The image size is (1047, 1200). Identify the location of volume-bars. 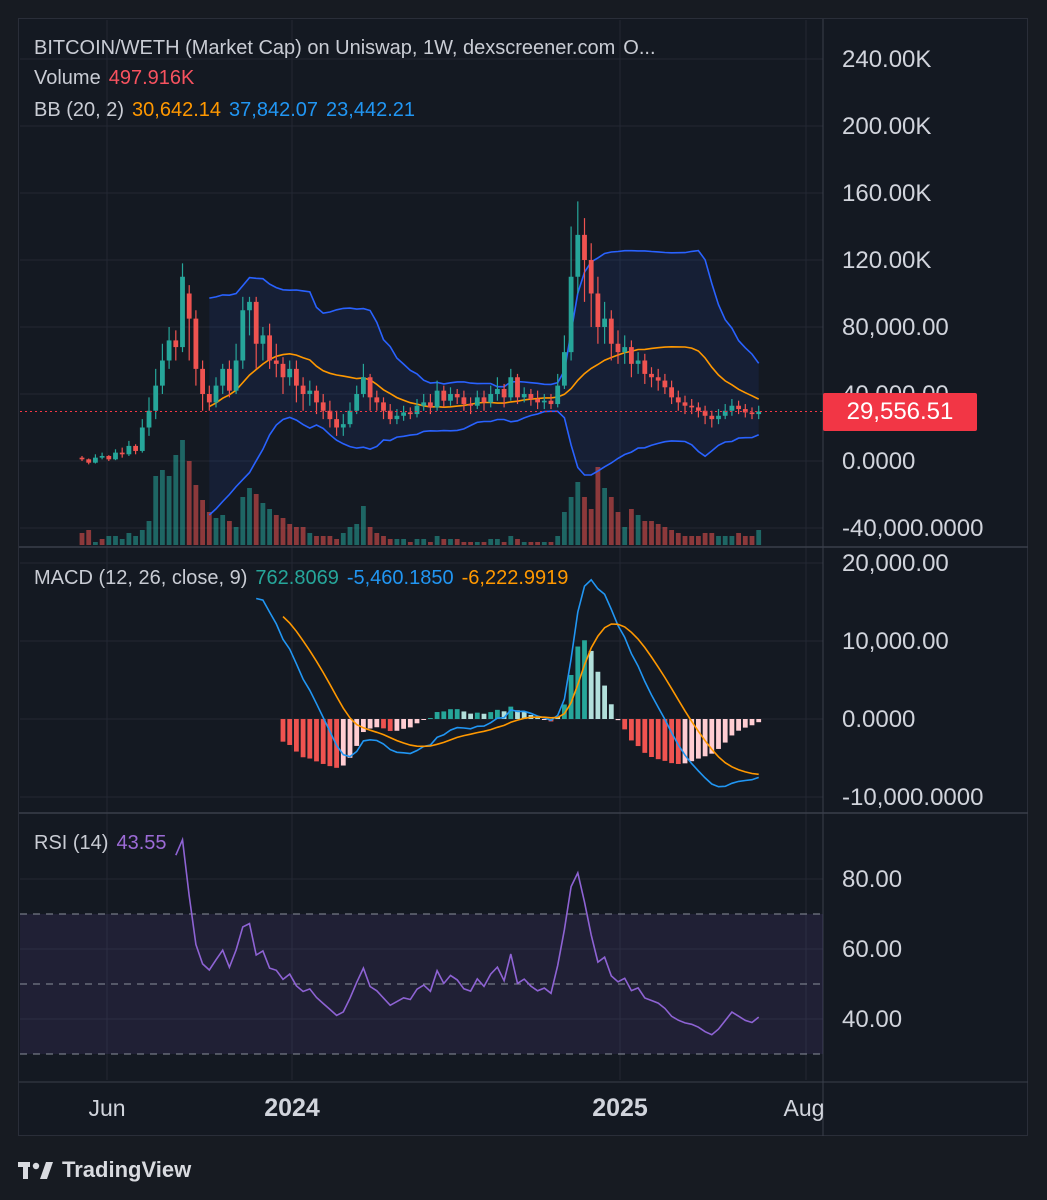
(420, 492).